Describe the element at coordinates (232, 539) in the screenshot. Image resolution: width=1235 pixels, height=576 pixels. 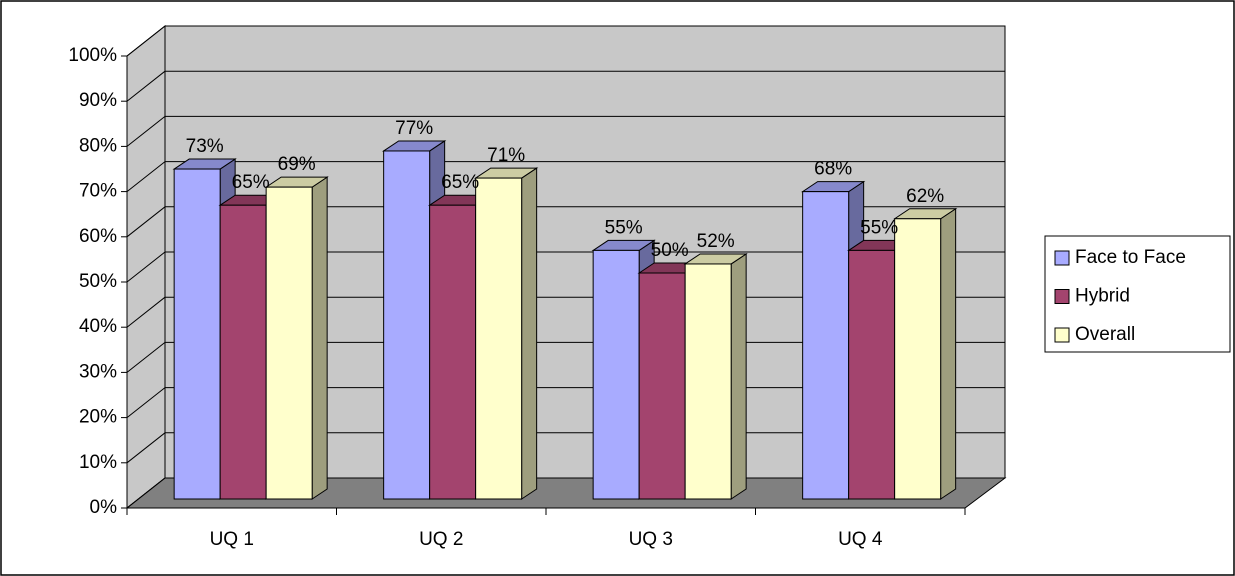
I see `x-tick-label: UQ 1` at that location.